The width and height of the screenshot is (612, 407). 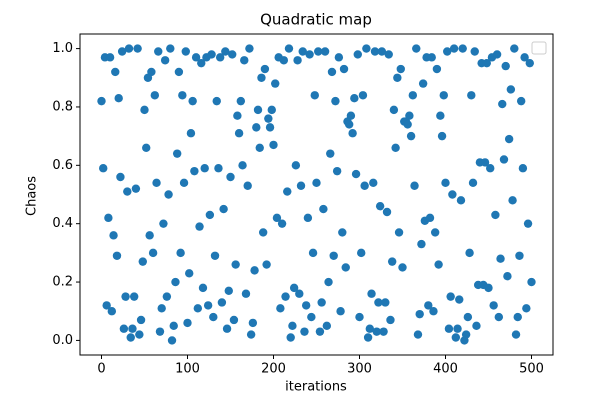 What do you see at coordinates (316, 20) in the screenshot?
I see `chart-title: Quadratic map` at bounding box center [316, 20].